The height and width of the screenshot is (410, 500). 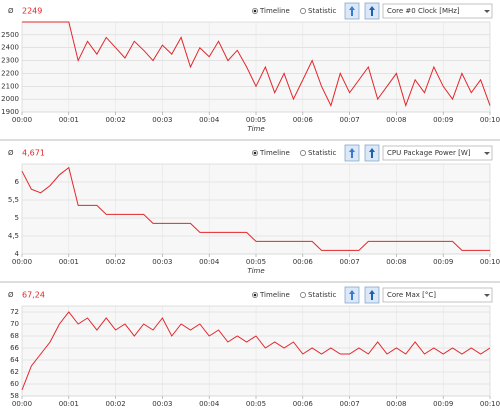 What do you see at coordinates (14, 396) in the screenshot?
I see `y-tick-label: 58` at bounding box center [14, 396].